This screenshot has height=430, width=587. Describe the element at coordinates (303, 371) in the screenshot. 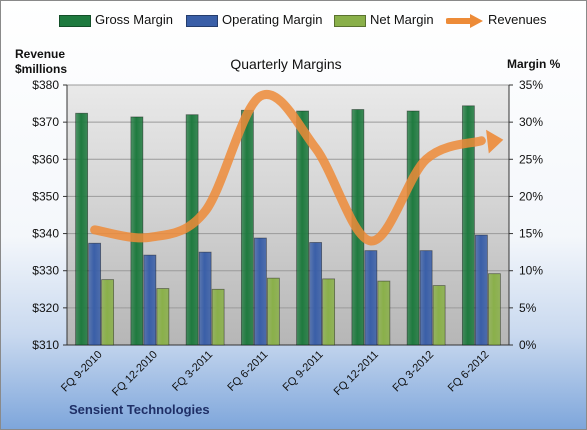

I see `category-label: FQ 9-2011` at that location.